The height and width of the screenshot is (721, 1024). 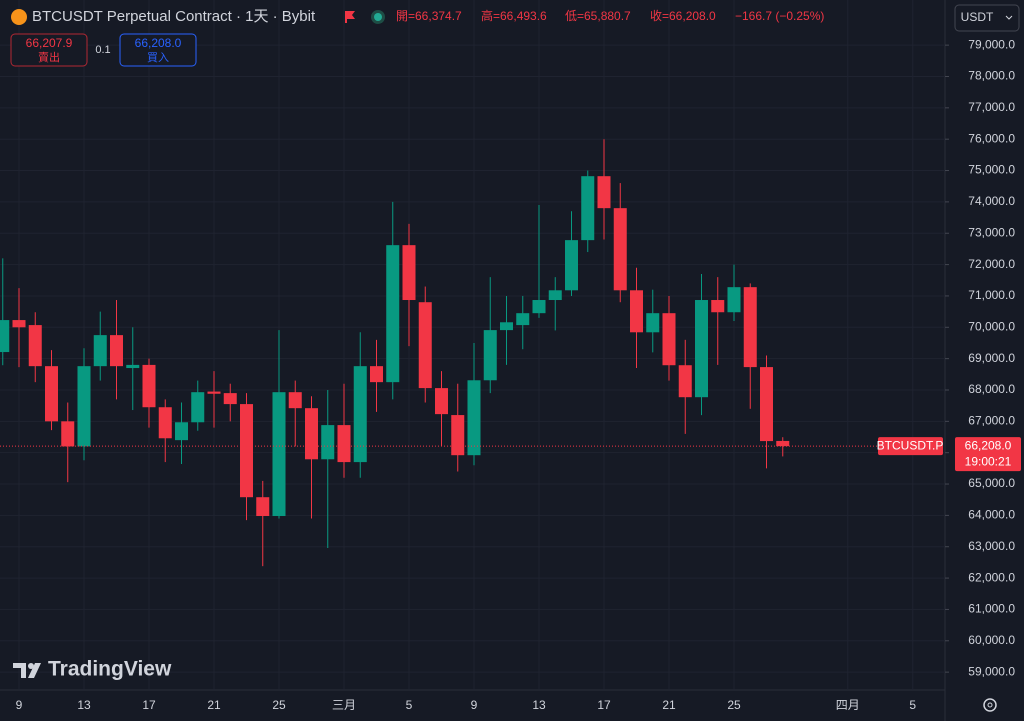 I want to click on y-tick-label: 65,000.0, so click(x=991, y=483).